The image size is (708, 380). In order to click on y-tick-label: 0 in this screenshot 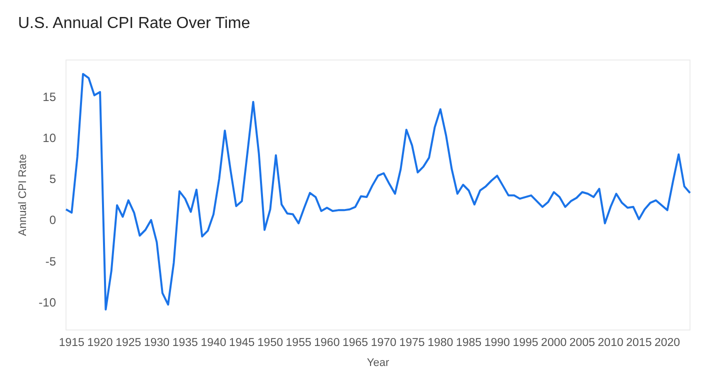, I will do `click(52, 220)`.